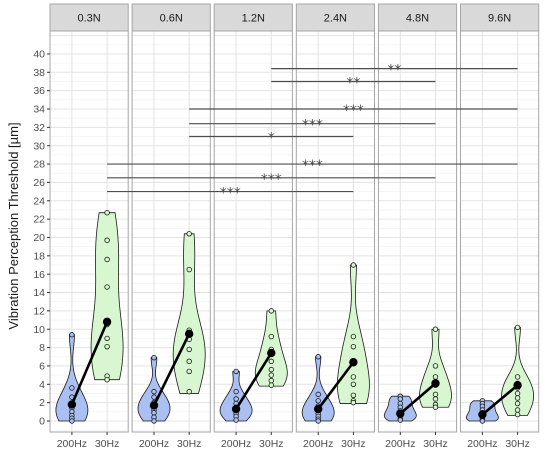 This screenshot has width=550, height=458. Describe the element at coordinates (39, 91) in the screenshot. I see `y-tick-label: 36` at that location.